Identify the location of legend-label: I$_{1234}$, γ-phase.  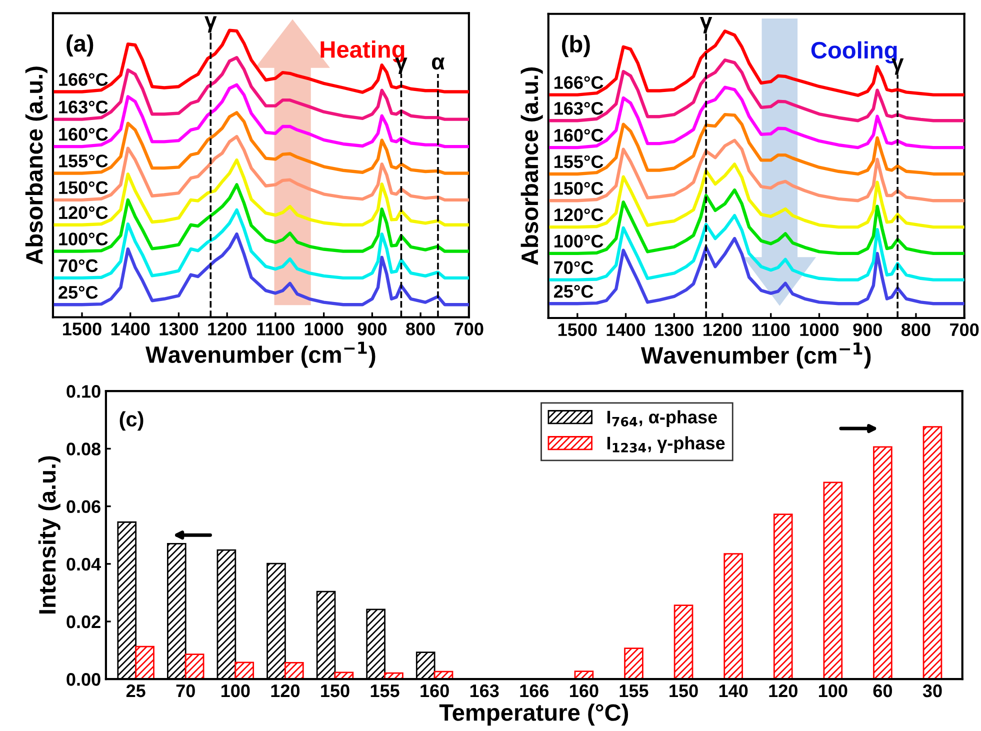
(666, 445).